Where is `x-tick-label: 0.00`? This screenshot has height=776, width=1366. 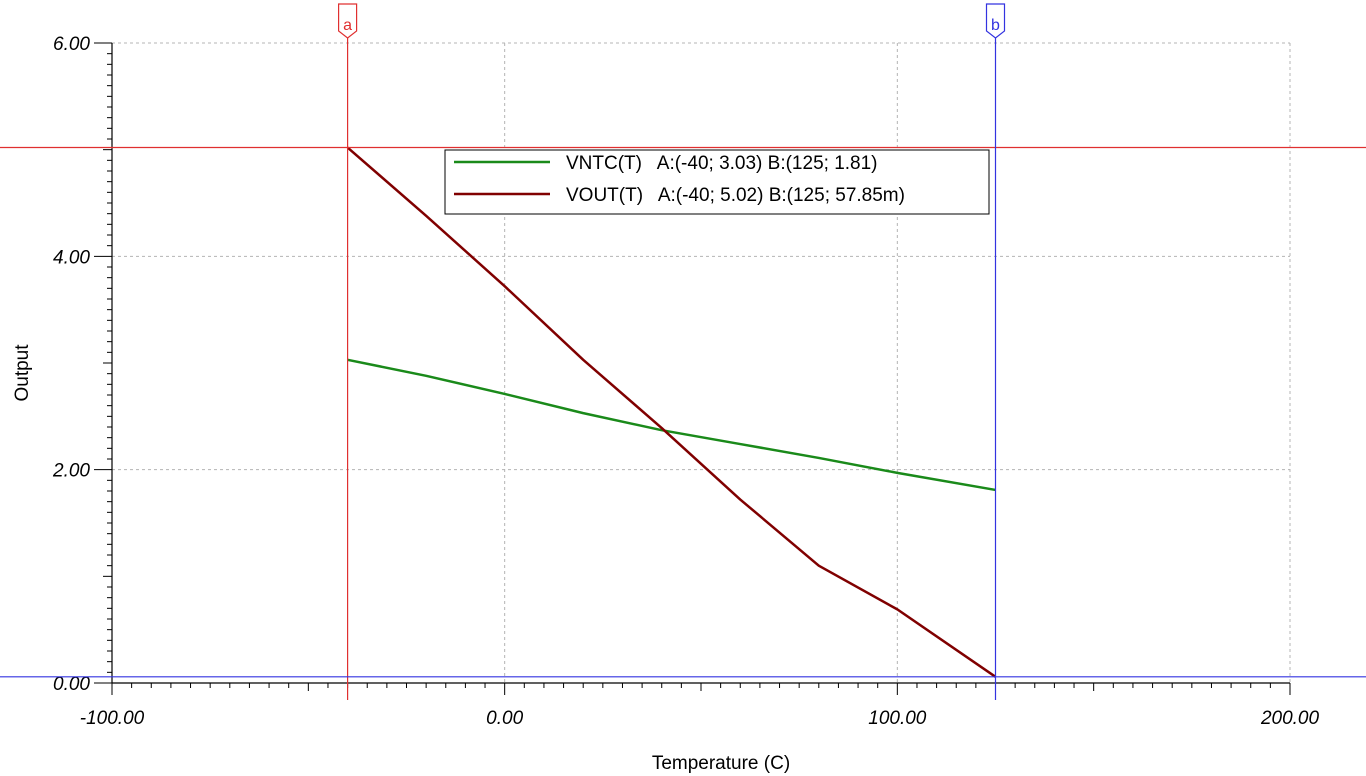
x-tick-label: 0.00 is located at coordinates (504, 718).